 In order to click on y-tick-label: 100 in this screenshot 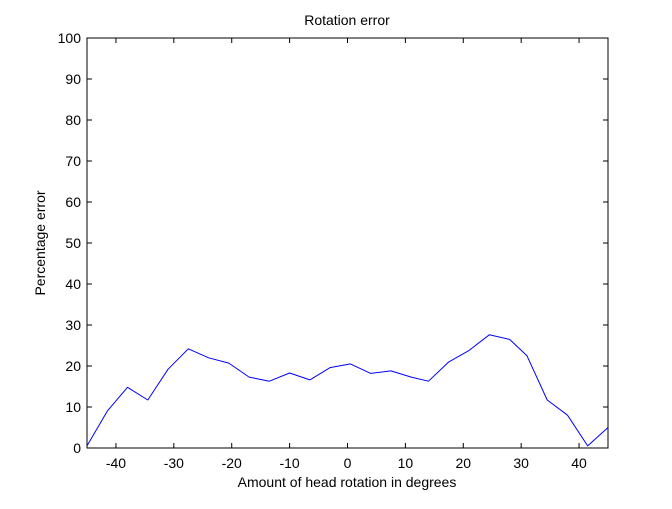, I will do `click(70, 38)`.